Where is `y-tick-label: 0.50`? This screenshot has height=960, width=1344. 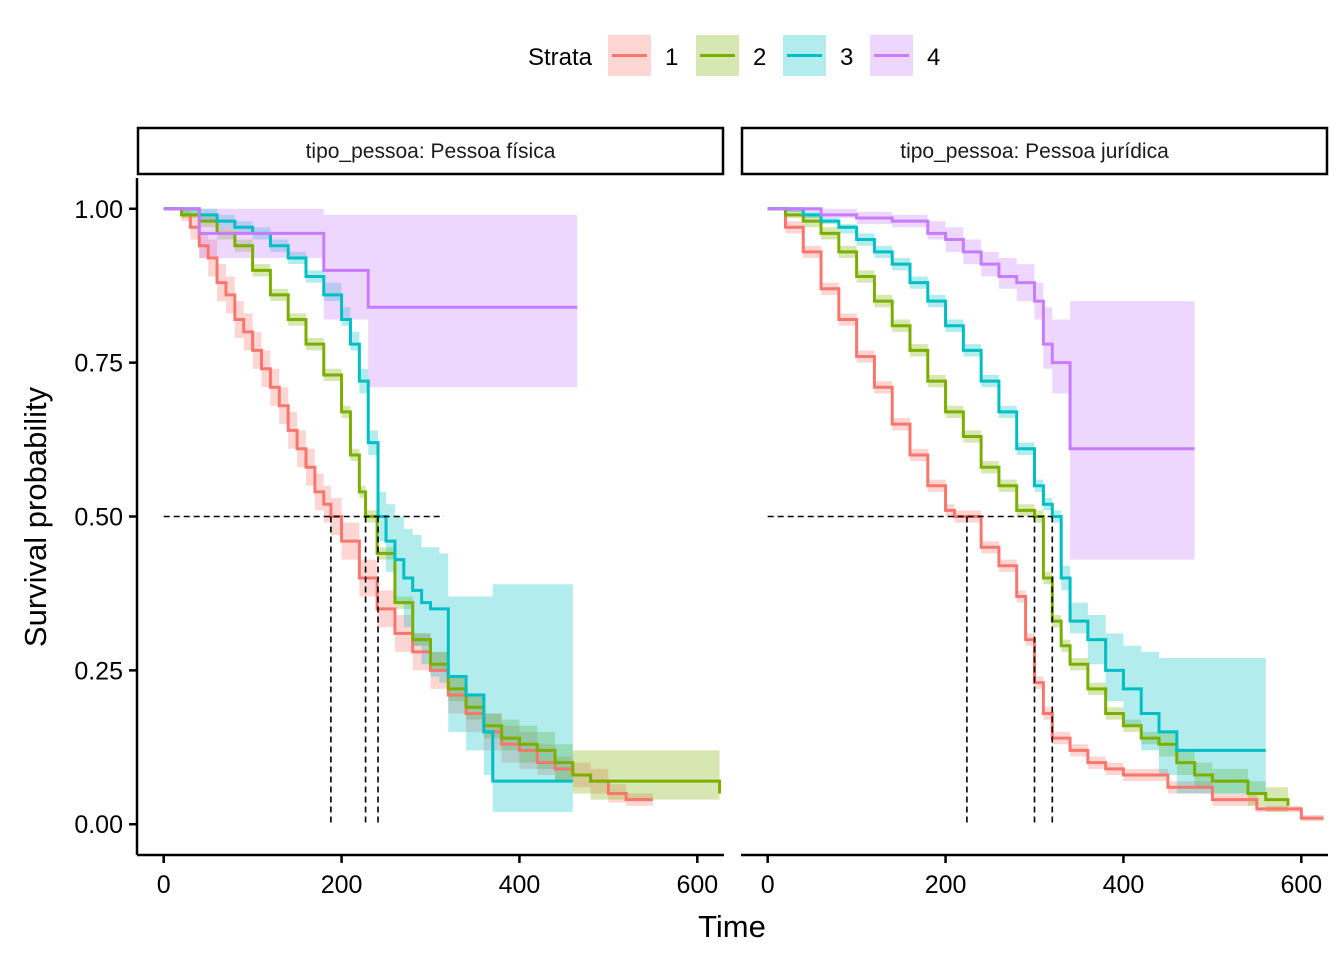
y-tick-label: 0.50 is located at coordinates (98, 518).